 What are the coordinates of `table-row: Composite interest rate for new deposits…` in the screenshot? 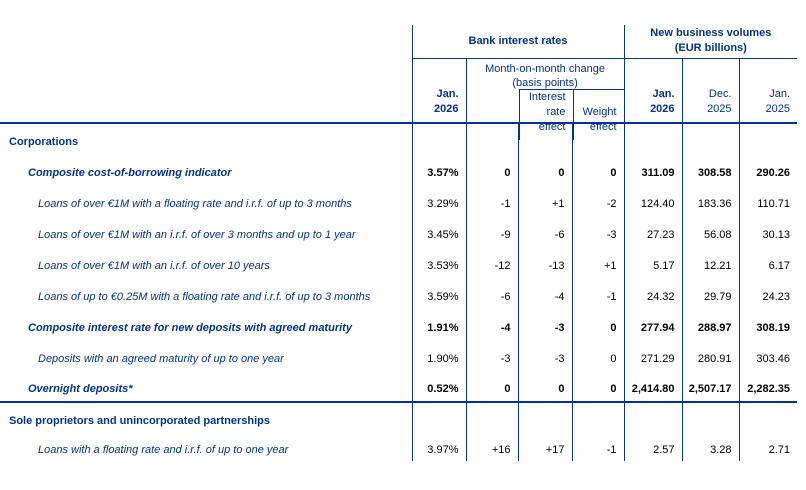 It's located at (399, 324).